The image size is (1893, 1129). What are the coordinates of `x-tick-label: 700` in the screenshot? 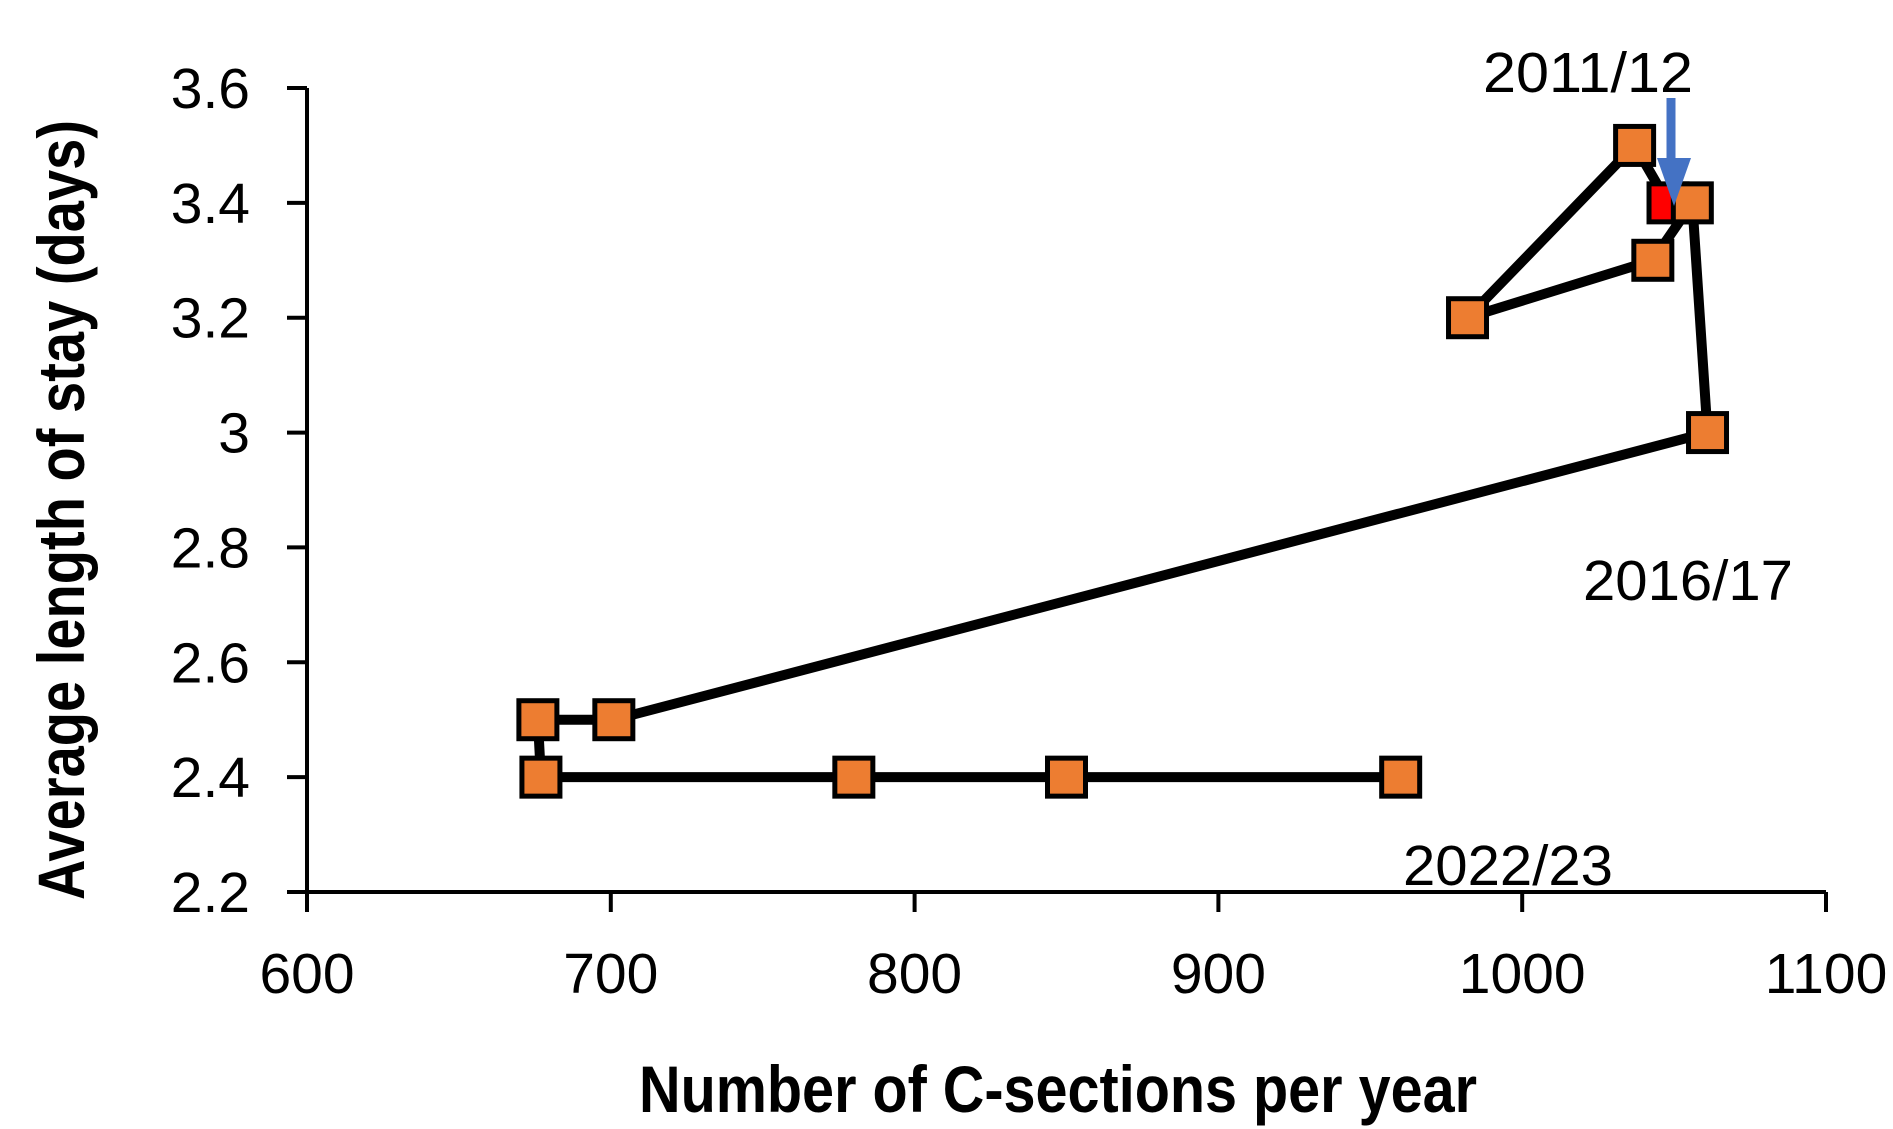 It's located at (610, 974).